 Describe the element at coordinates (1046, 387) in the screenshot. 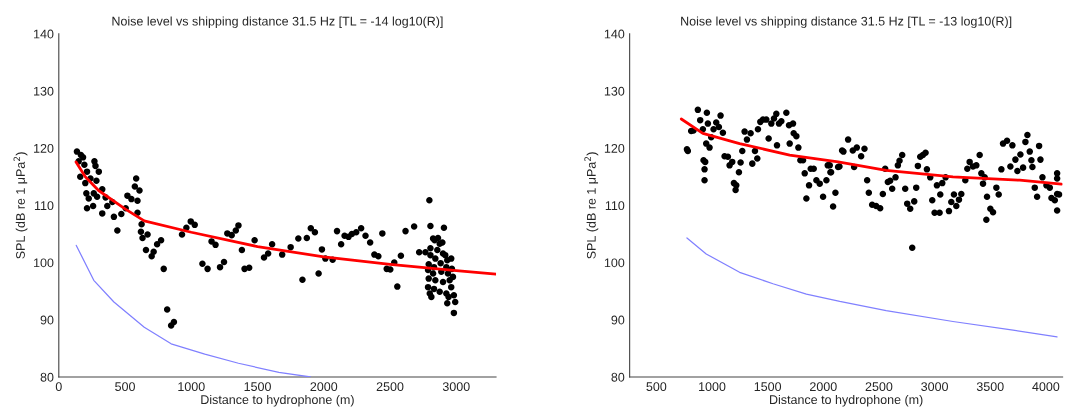

I see `x-tick-label: 4000` at that location.